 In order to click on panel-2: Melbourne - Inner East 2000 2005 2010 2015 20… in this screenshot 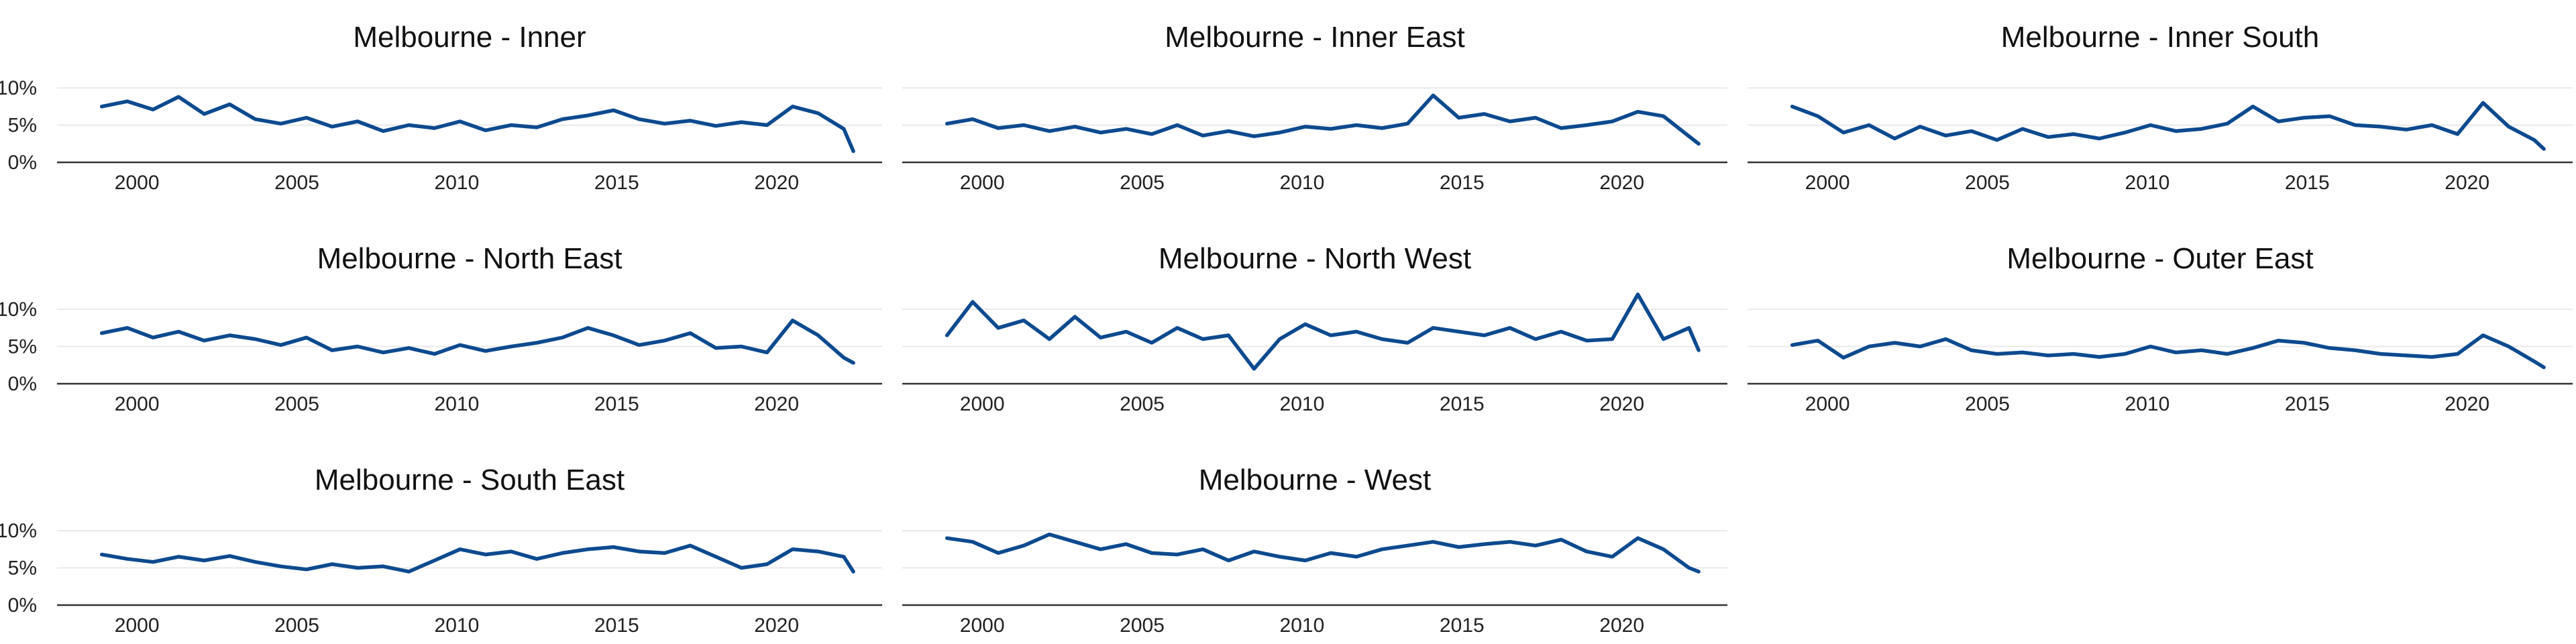, I will do `click(1314, 107)`.